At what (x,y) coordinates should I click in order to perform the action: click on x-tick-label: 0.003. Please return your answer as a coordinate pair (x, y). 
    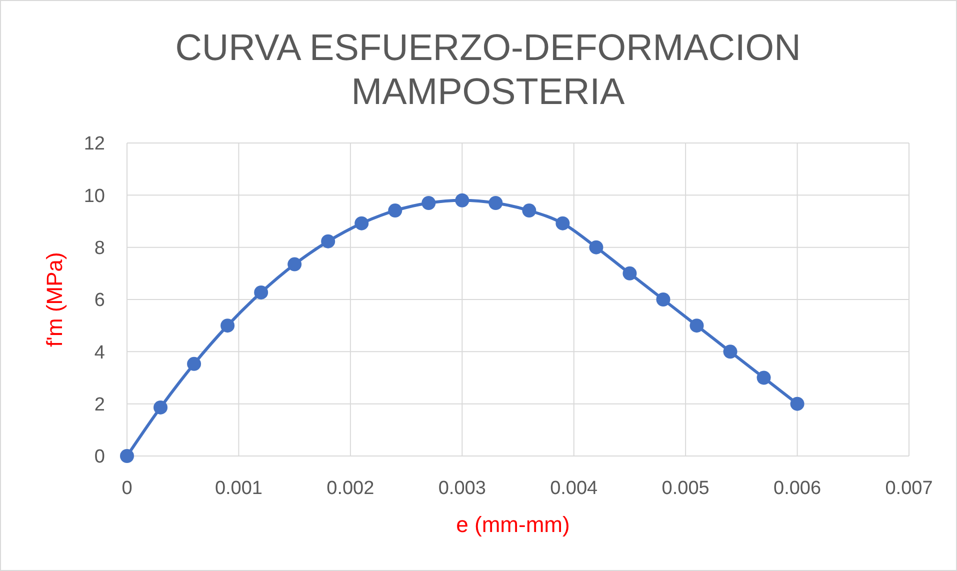
    Looking at the image, I should click on (462, 488).